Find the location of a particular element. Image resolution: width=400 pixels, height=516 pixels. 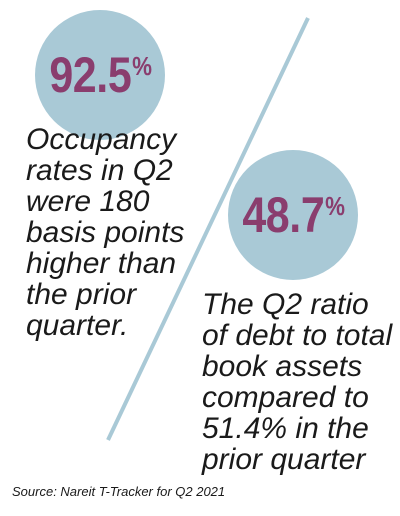

stat-1-description-line: were 180 is located at coordinates (88, 201).